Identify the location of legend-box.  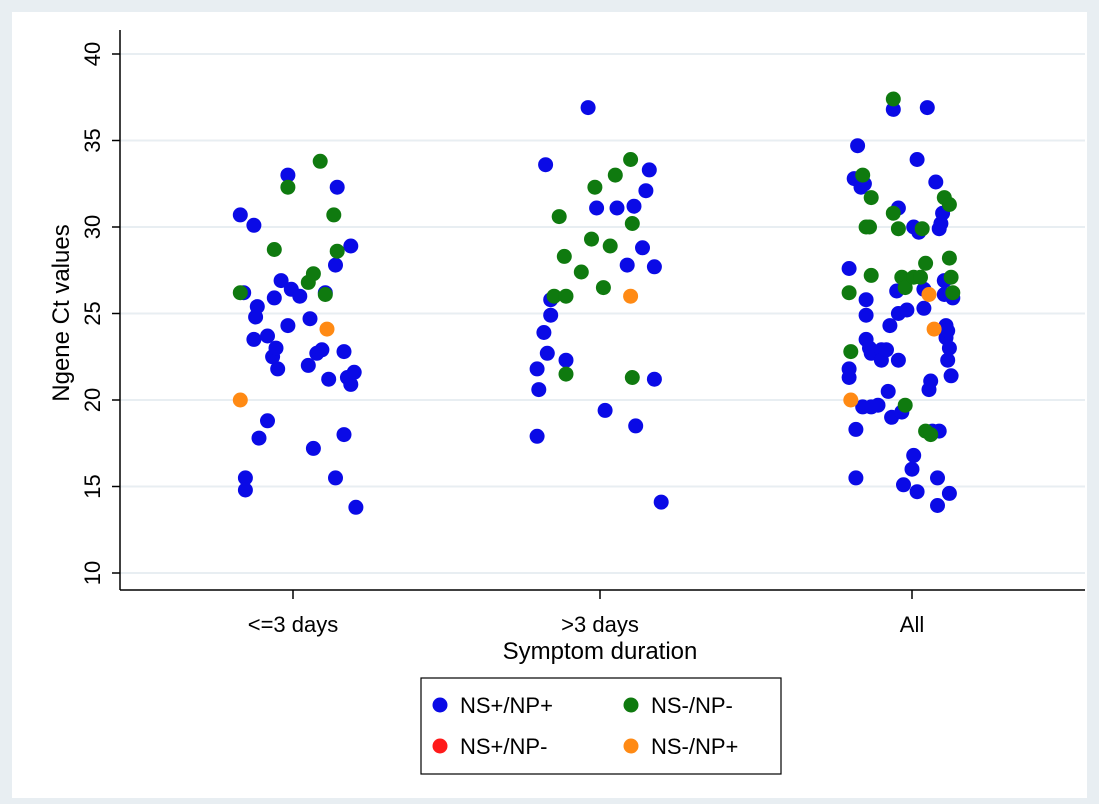
(601, 726).